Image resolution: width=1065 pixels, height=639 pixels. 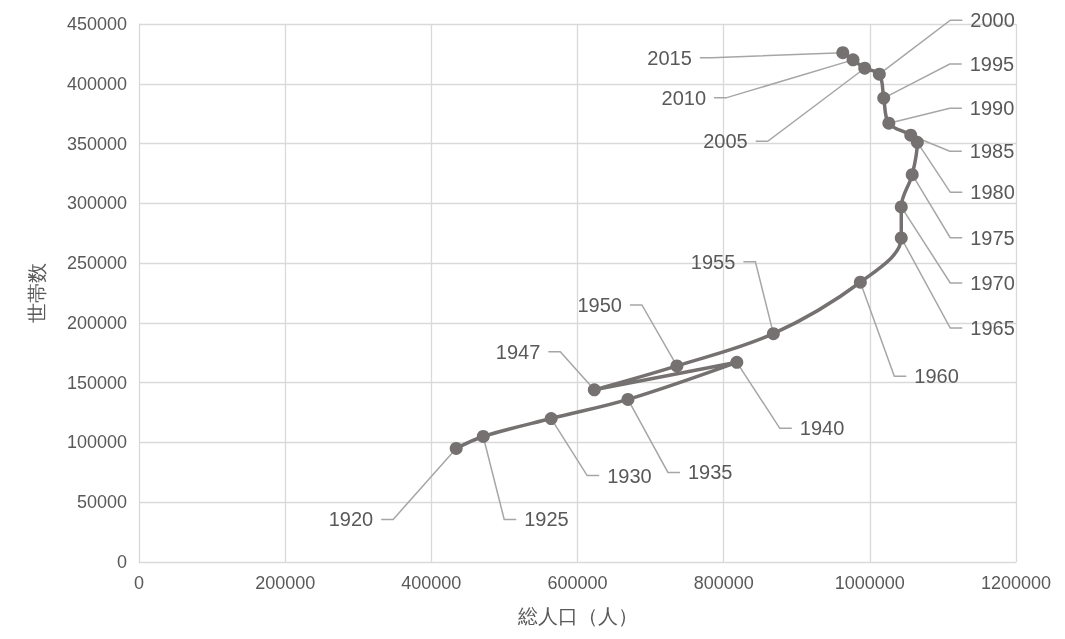 I want to click on x-tick-label: 600000, so click(x=577, y=583).